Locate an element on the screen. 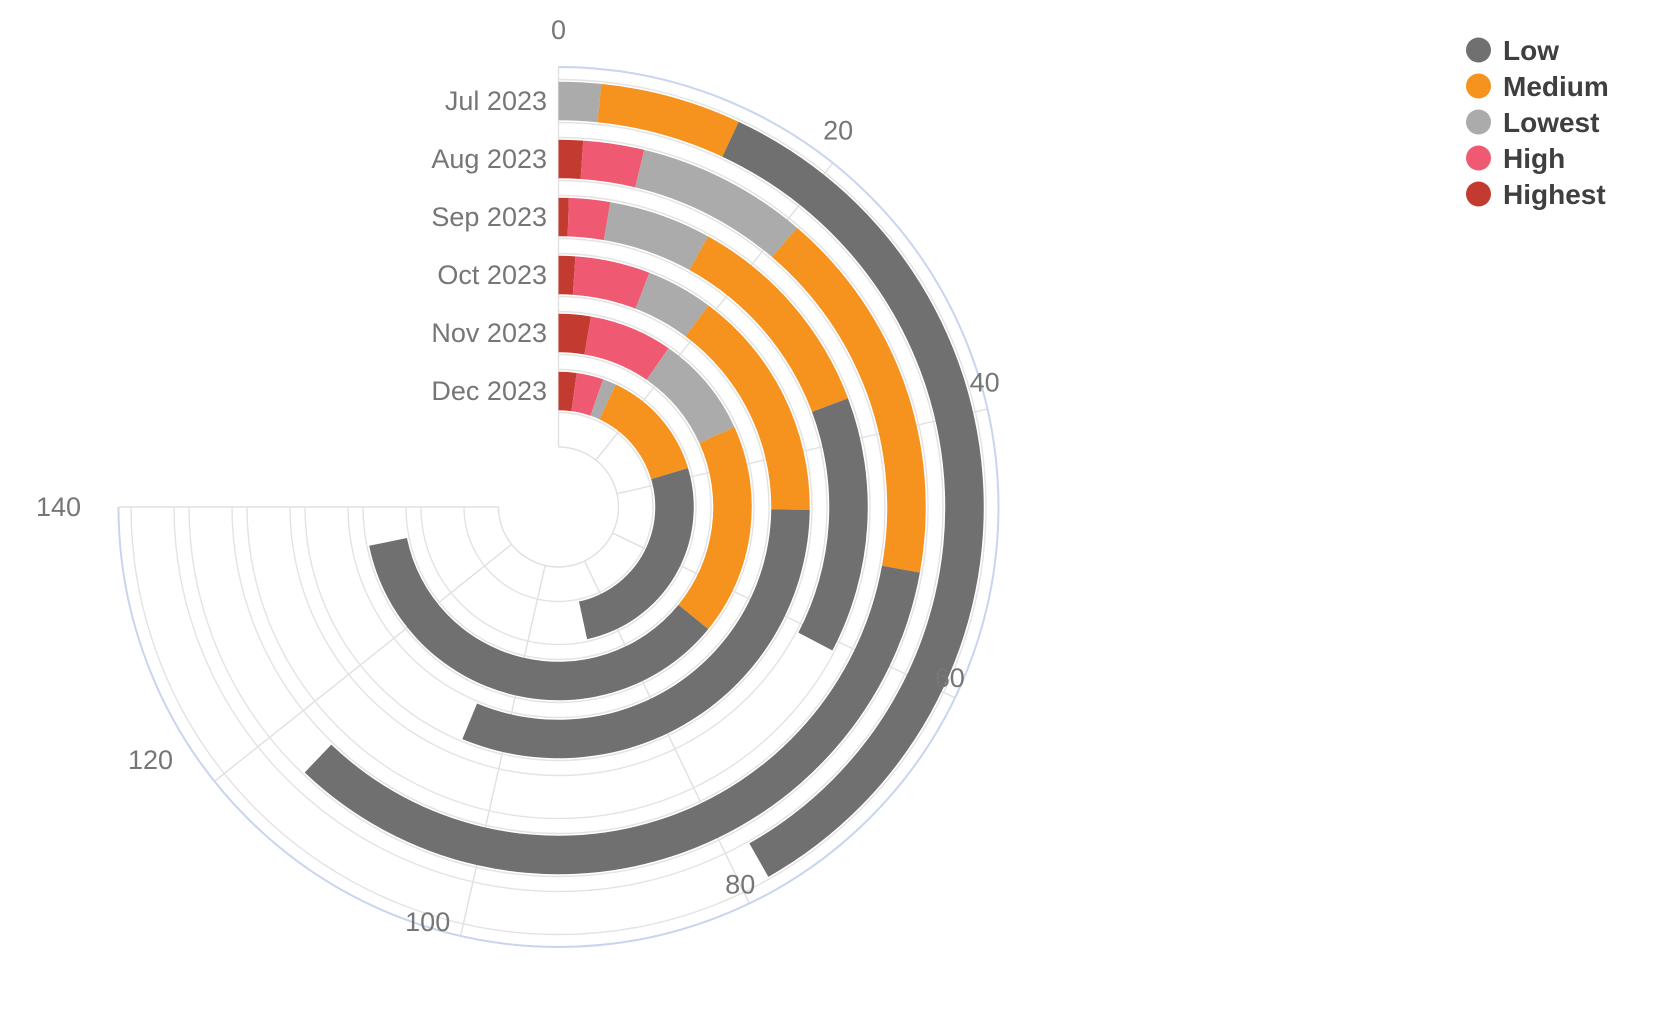 Image resolution: width=1655 pixels, height=1018 pixels. category-label-oct-2023: Oct 2023 is located at coordinates (492, 275).